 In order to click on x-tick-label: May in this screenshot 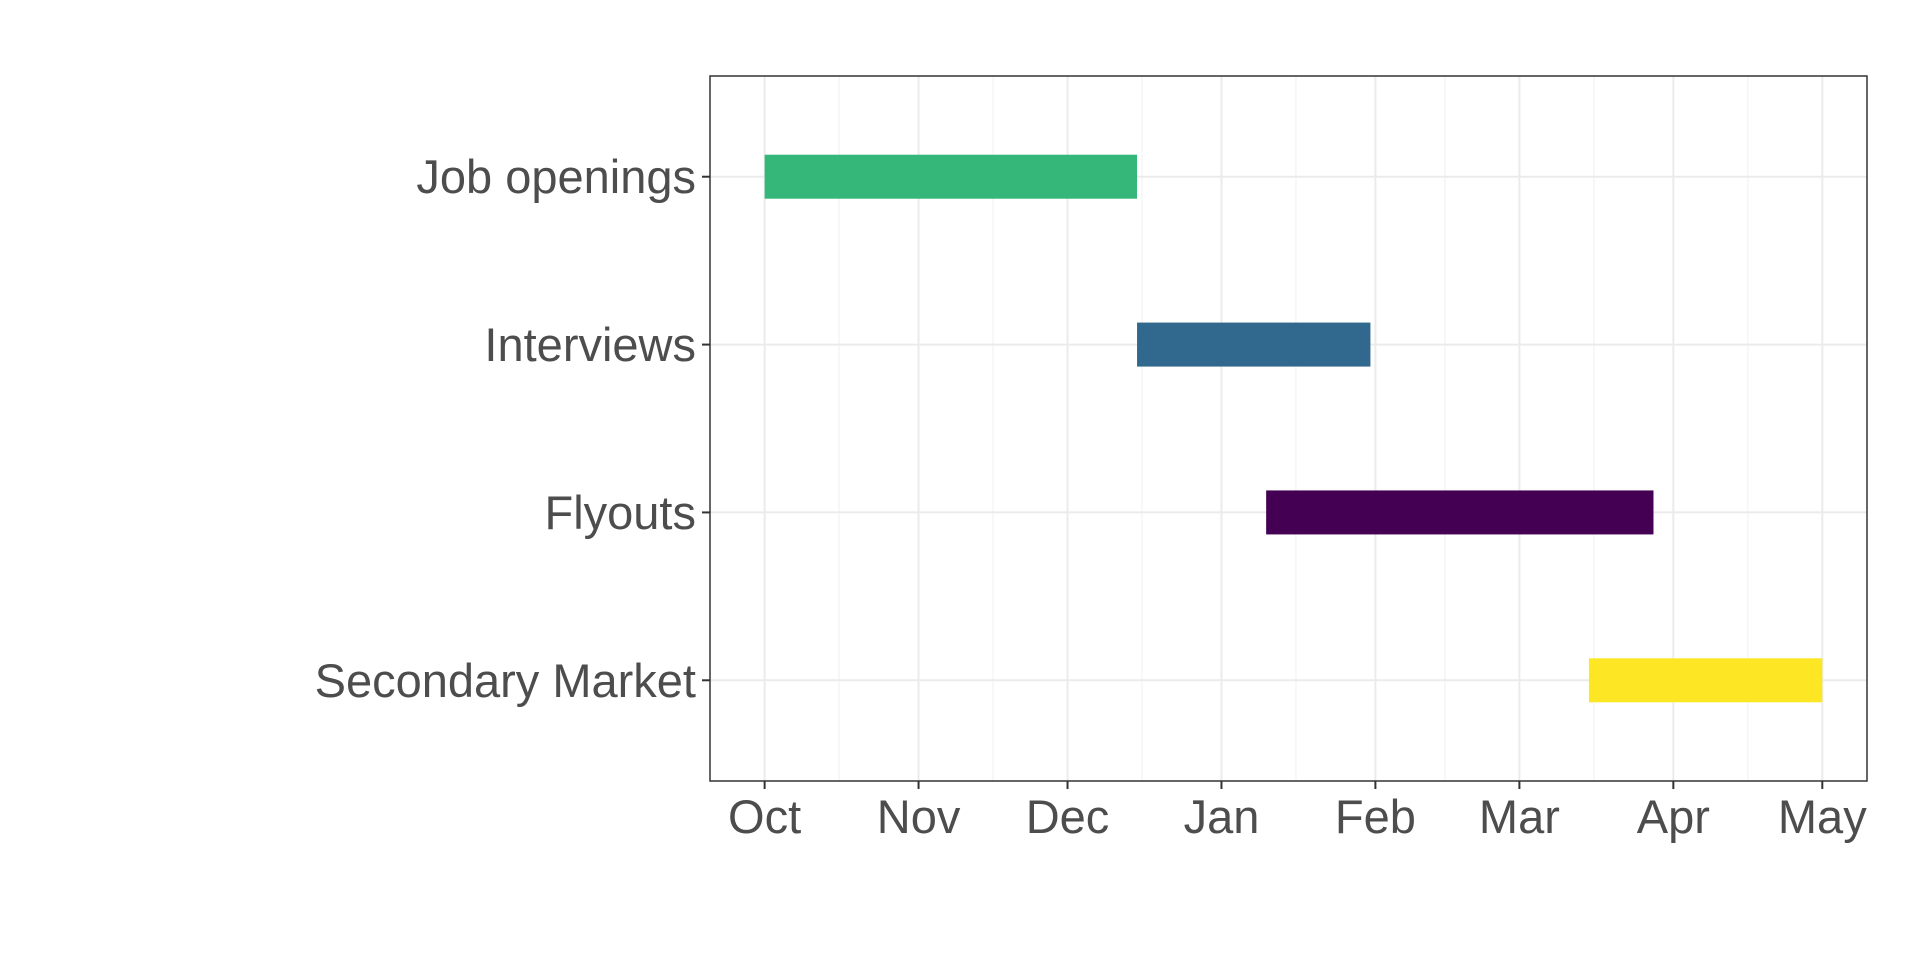, I will do `click(1822, 816)`.